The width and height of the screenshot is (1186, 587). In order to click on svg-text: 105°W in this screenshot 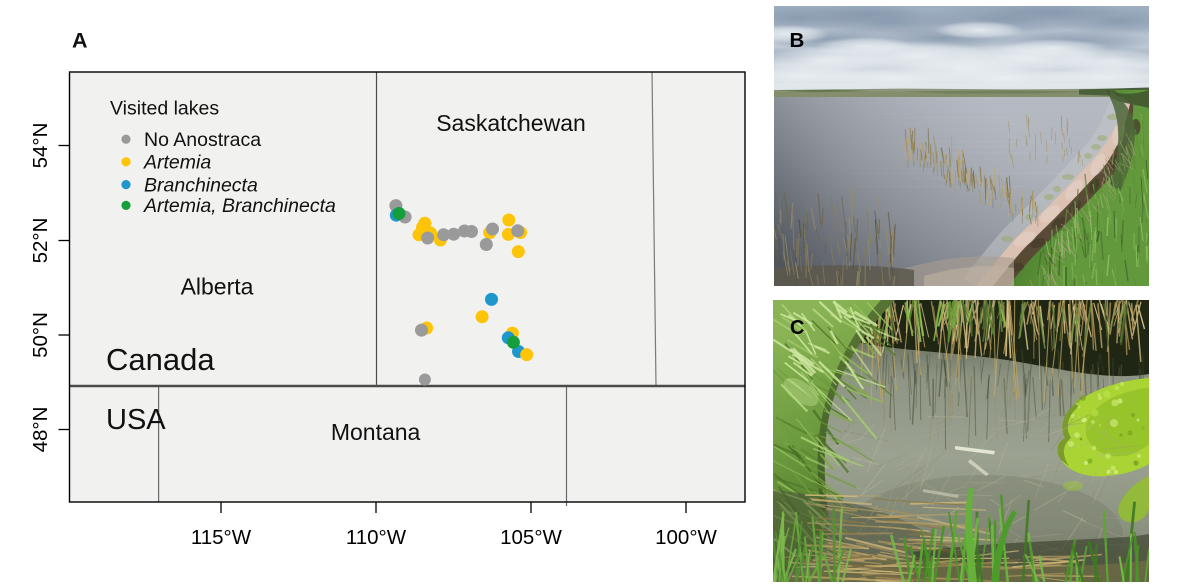, I will do `click(531, 537)`.